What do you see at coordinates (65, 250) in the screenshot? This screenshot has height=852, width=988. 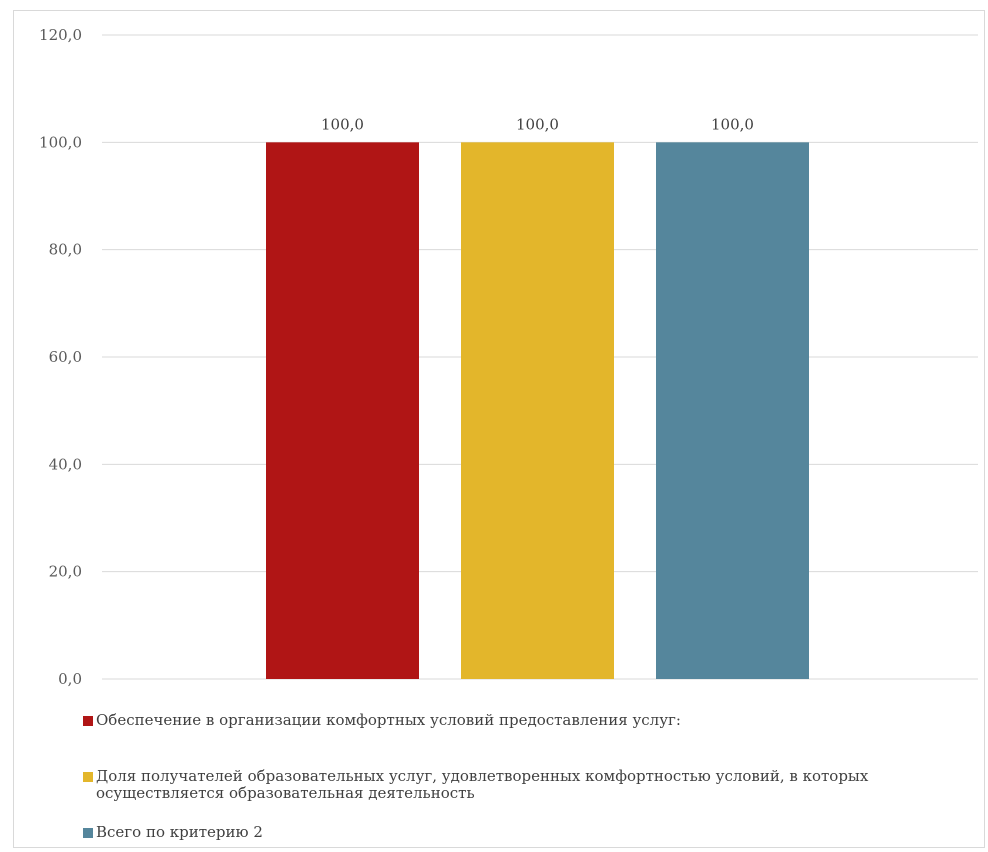 I see `y-tick-label: 80,0` at bounding box center [65, 250].